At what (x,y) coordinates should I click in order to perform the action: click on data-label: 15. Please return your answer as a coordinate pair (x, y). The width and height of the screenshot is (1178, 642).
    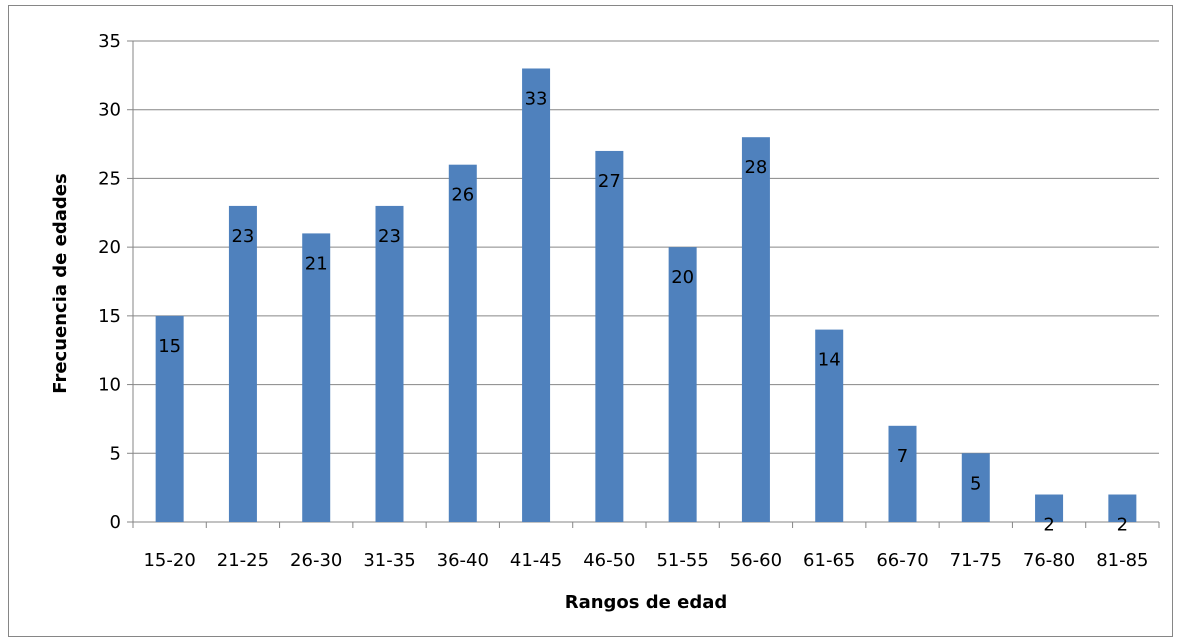
    Looking at the image, I should click on (169, 346).